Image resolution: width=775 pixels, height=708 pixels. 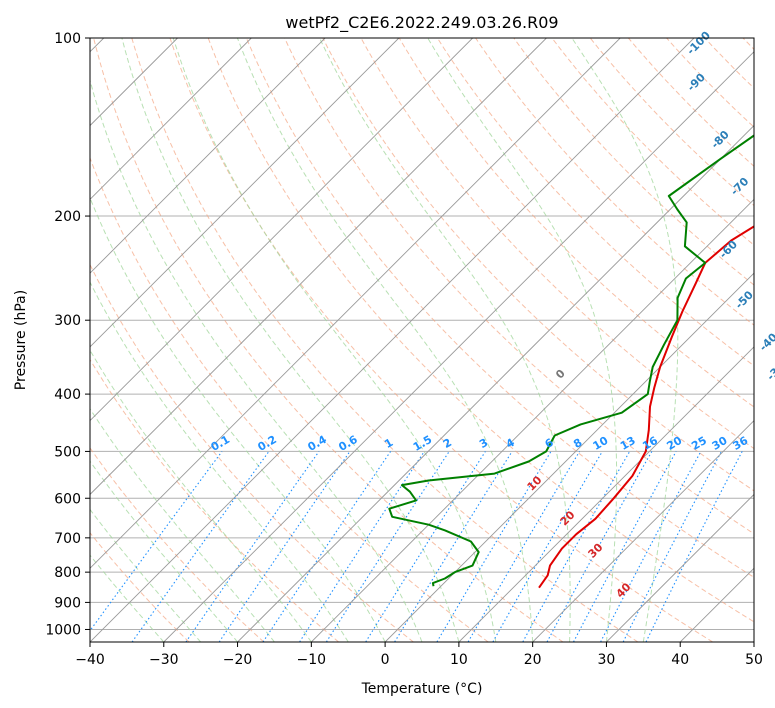 I want to click on x-tick-label: 50, so click(x=754, y=660).